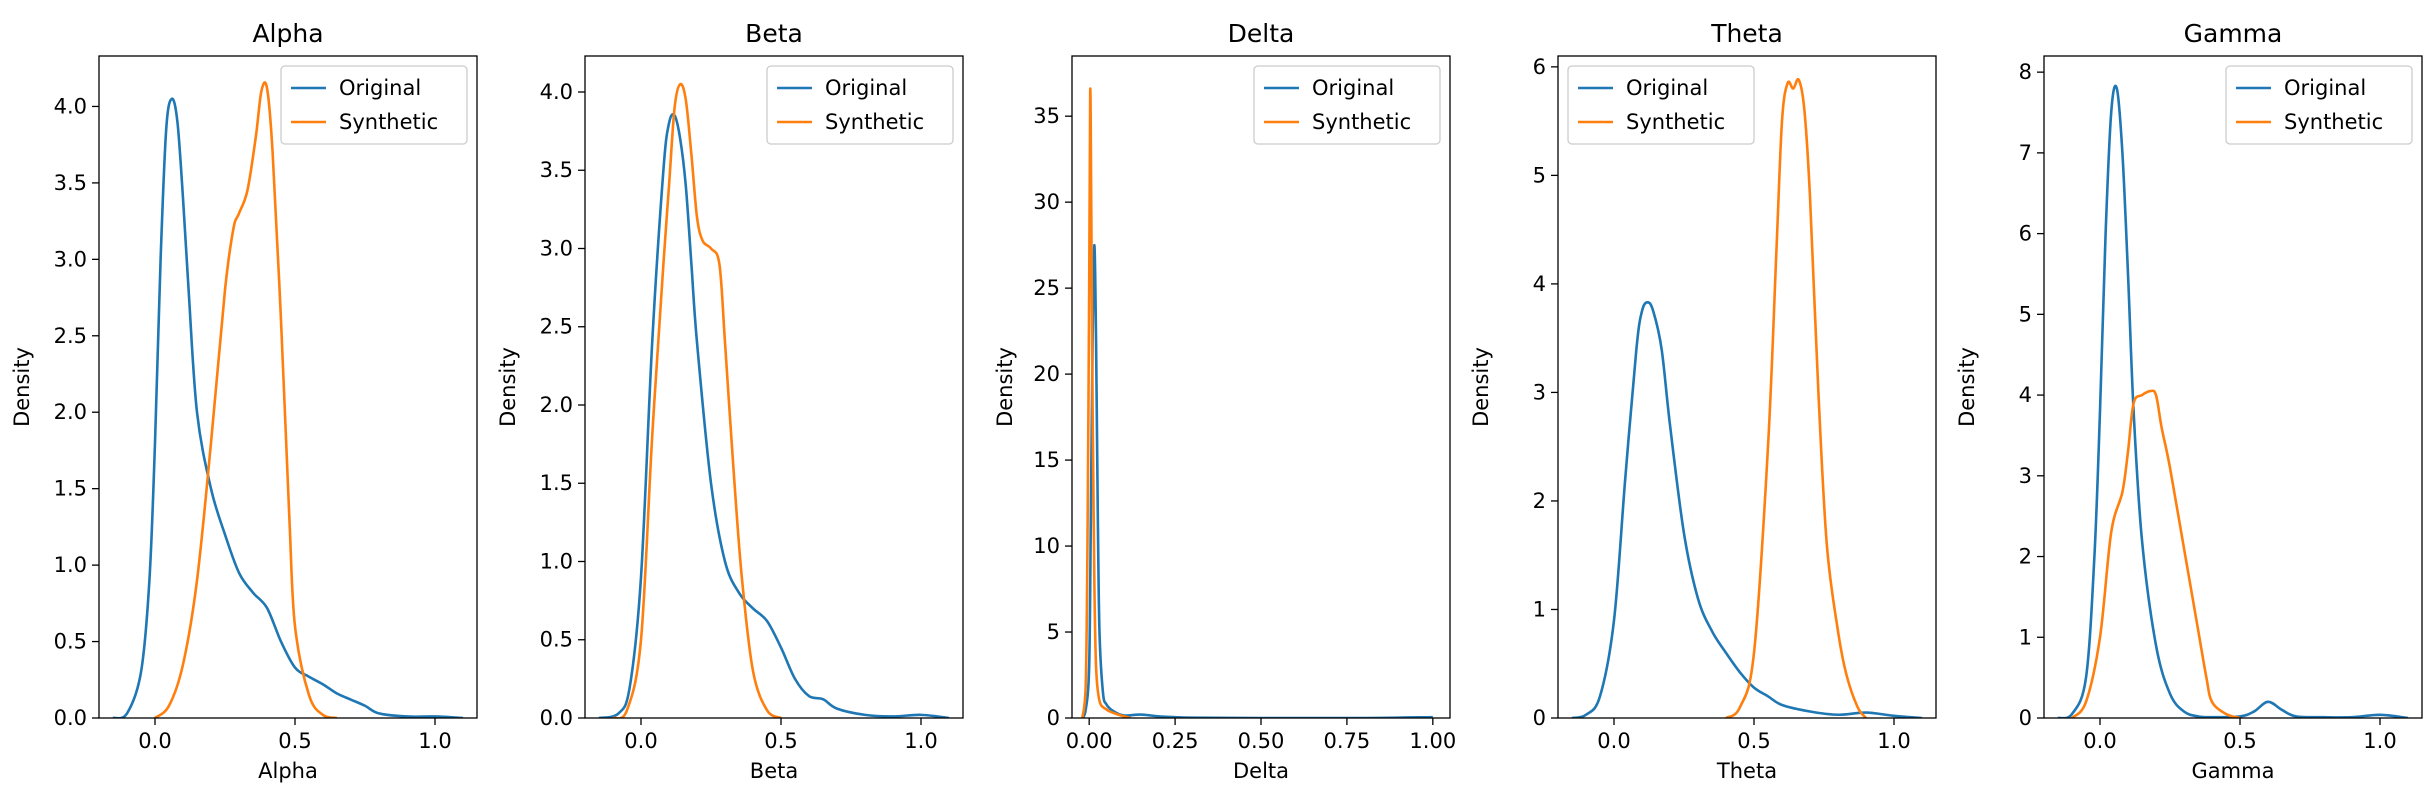  I want to click on x-axis-label: Theta, so click(1746, 771).